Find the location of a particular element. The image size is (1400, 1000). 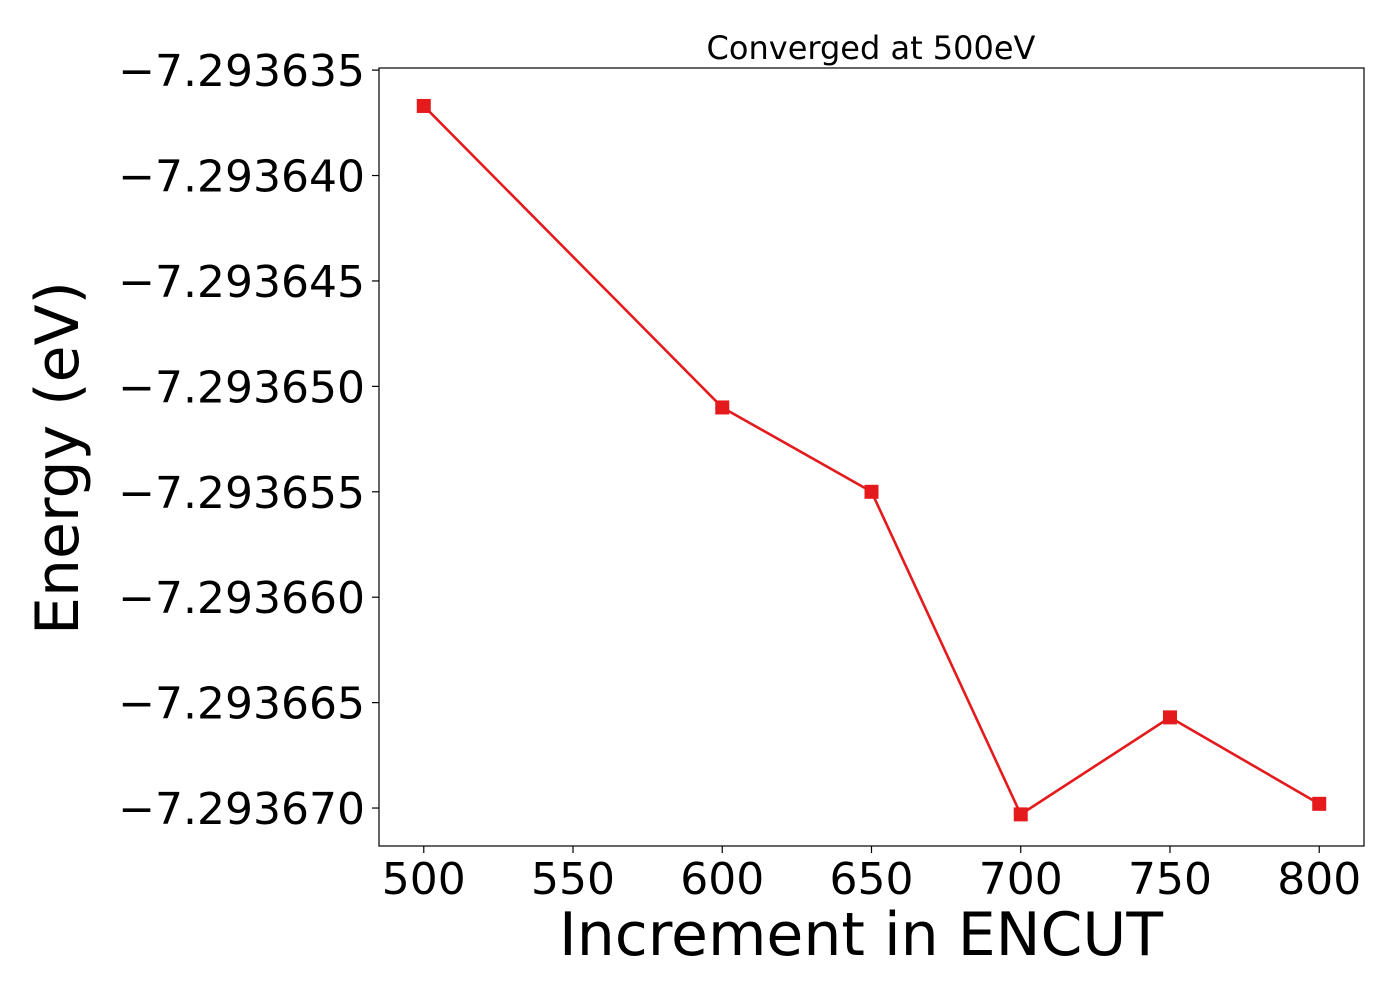

x-axis-ticks: 500 550 600 650 700 750 800 is located at coordinates (871, 875).